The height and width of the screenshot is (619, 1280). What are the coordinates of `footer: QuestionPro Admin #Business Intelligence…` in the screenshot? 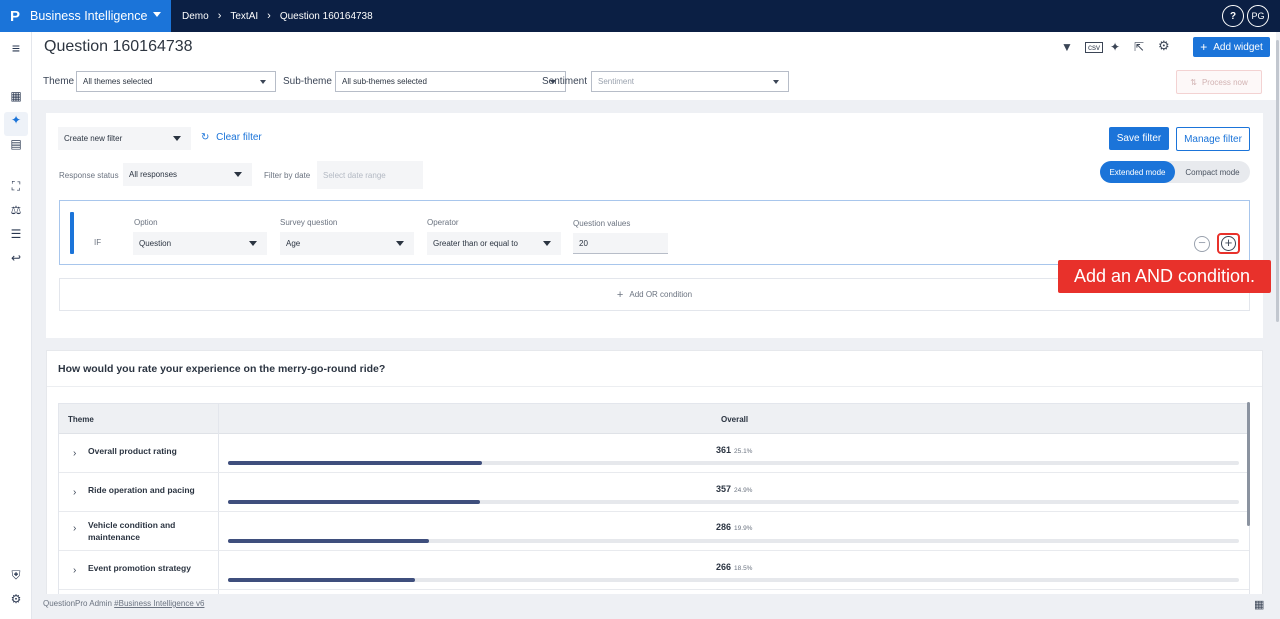 It's located at (654, 606).